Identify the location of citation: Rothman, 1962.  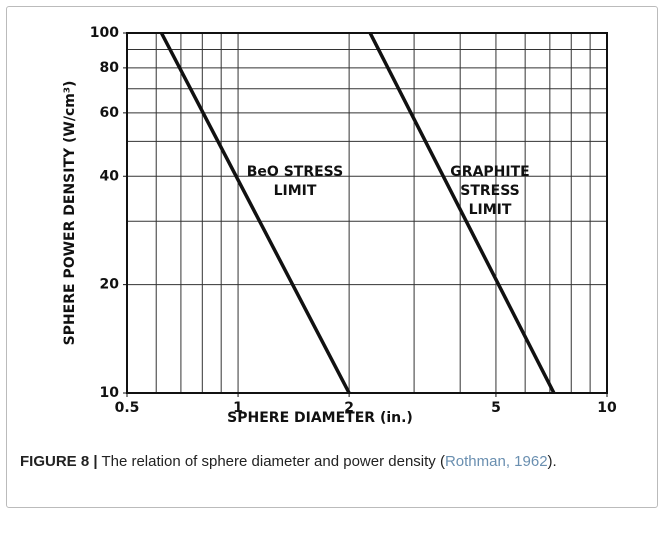
(496, 461).